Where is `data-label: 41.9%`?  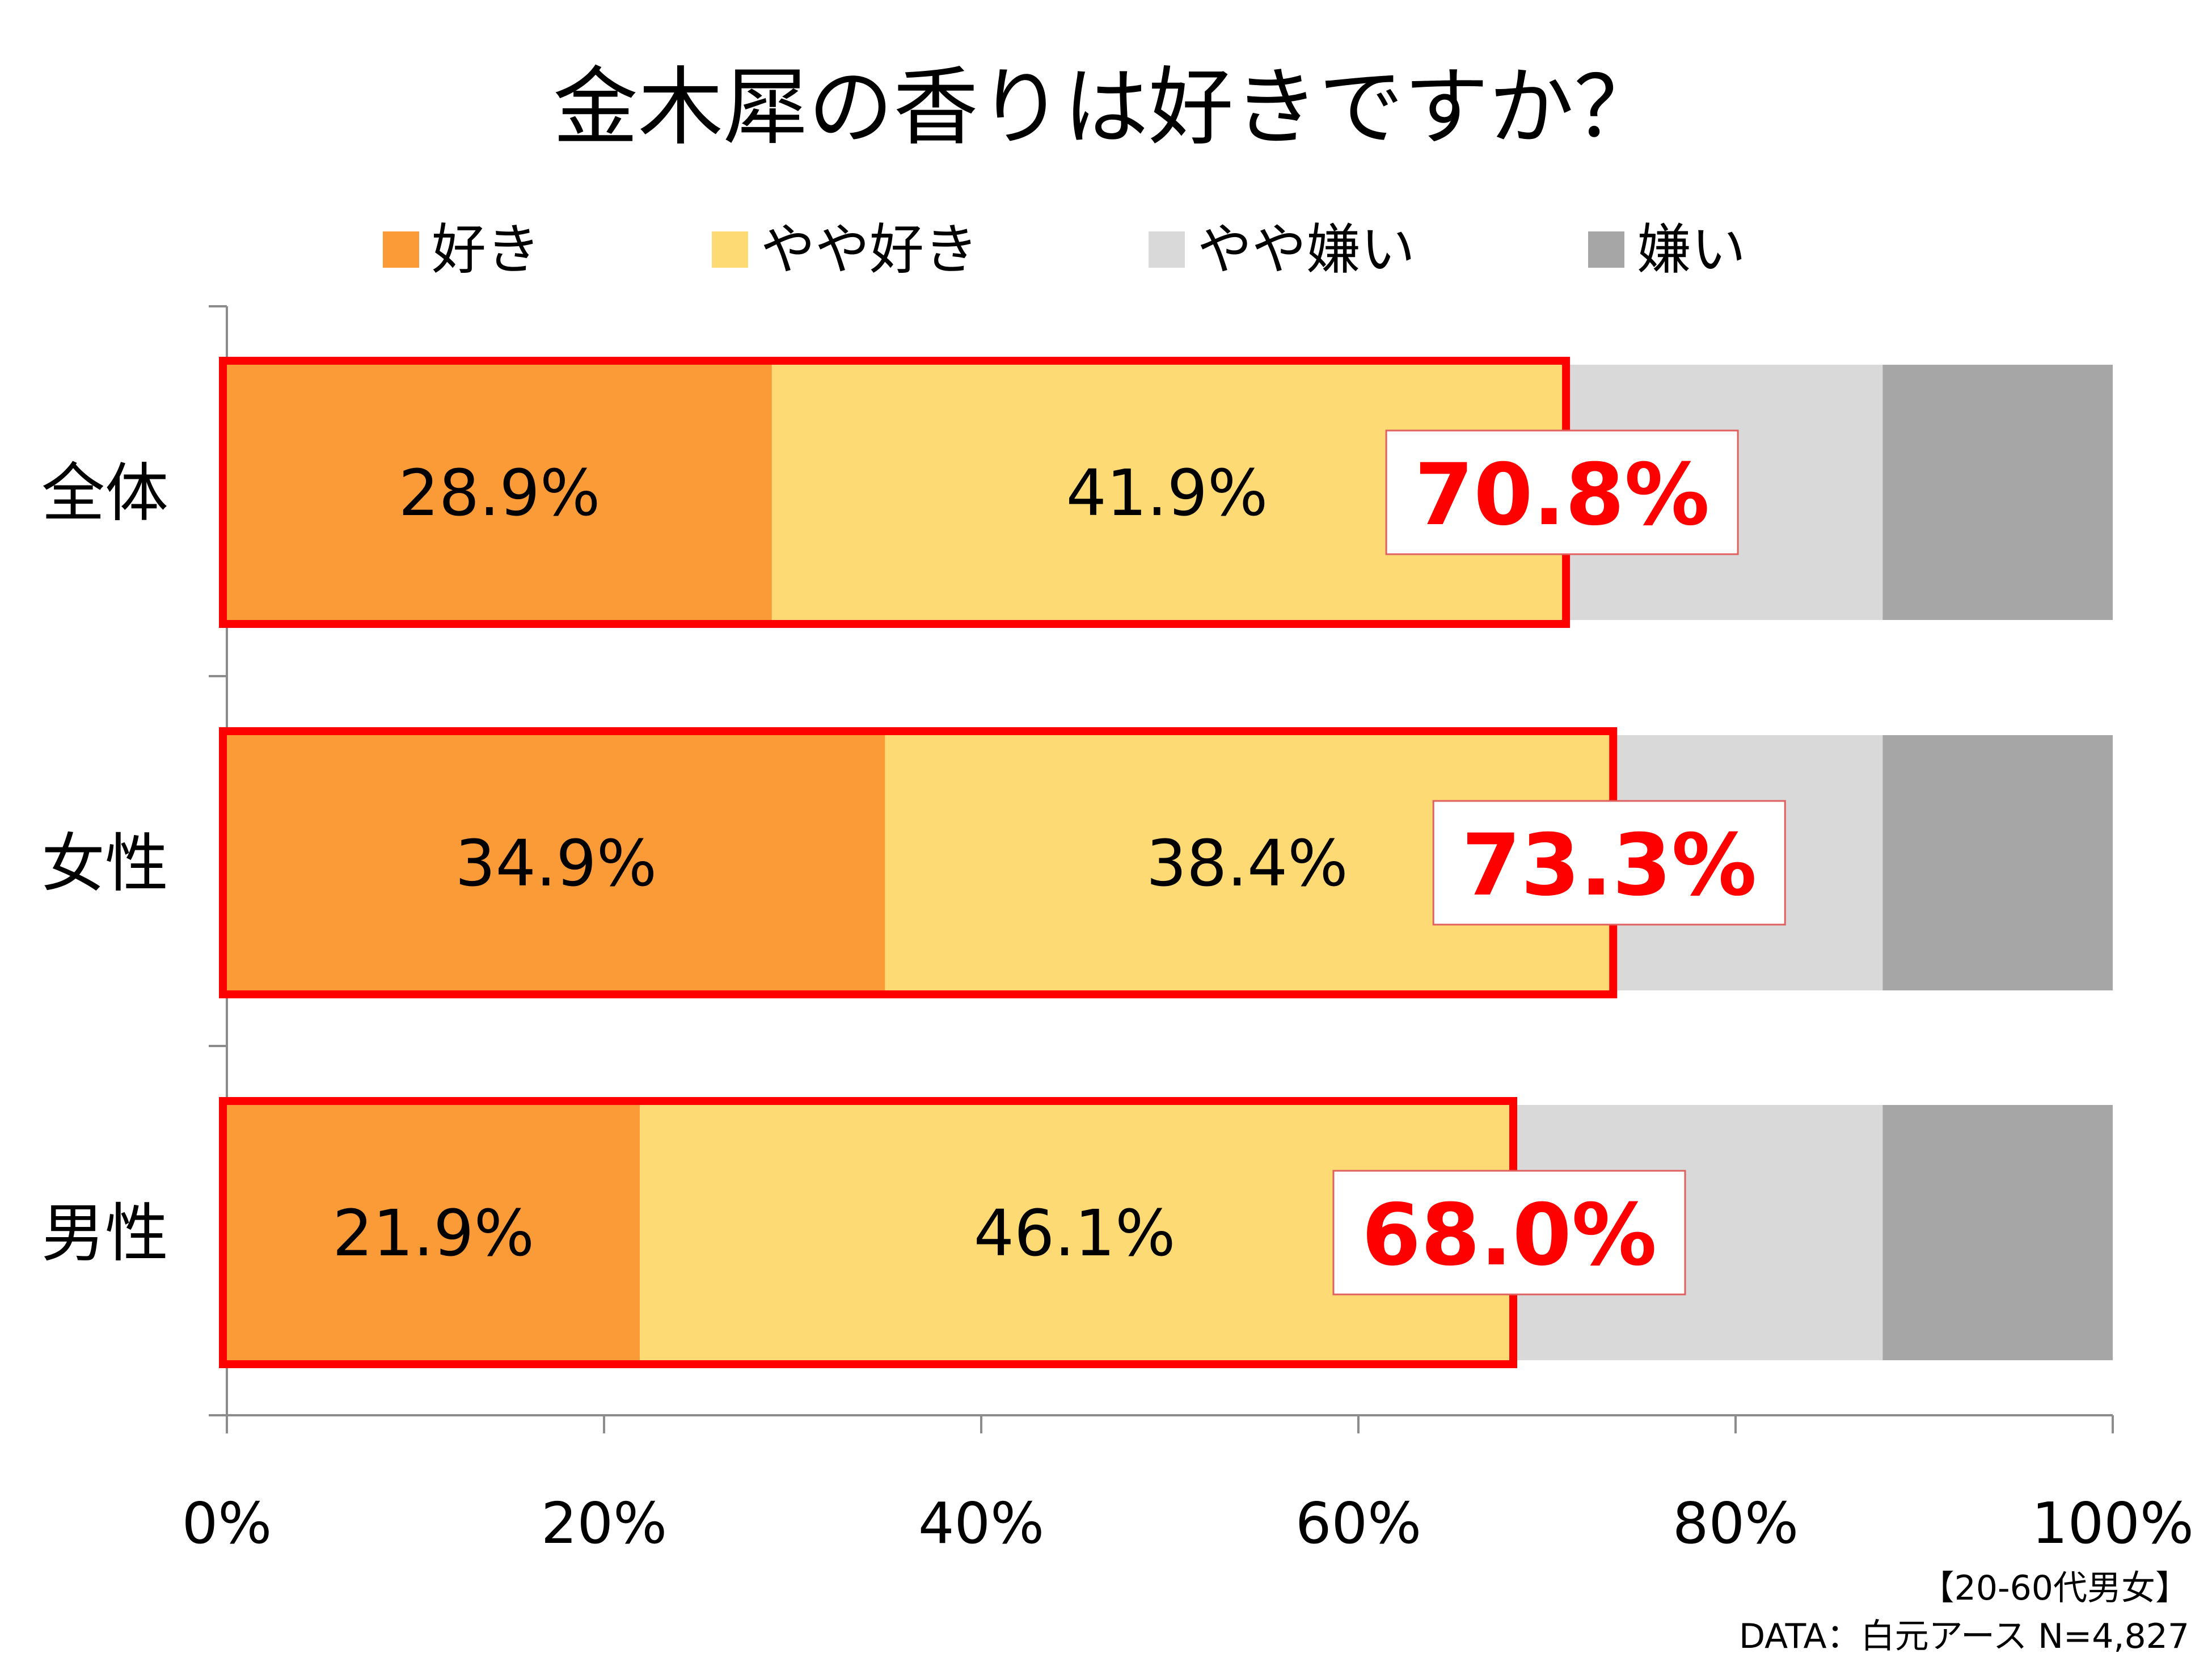
data-label: 41.9% is located at coordinates (1167, 493).